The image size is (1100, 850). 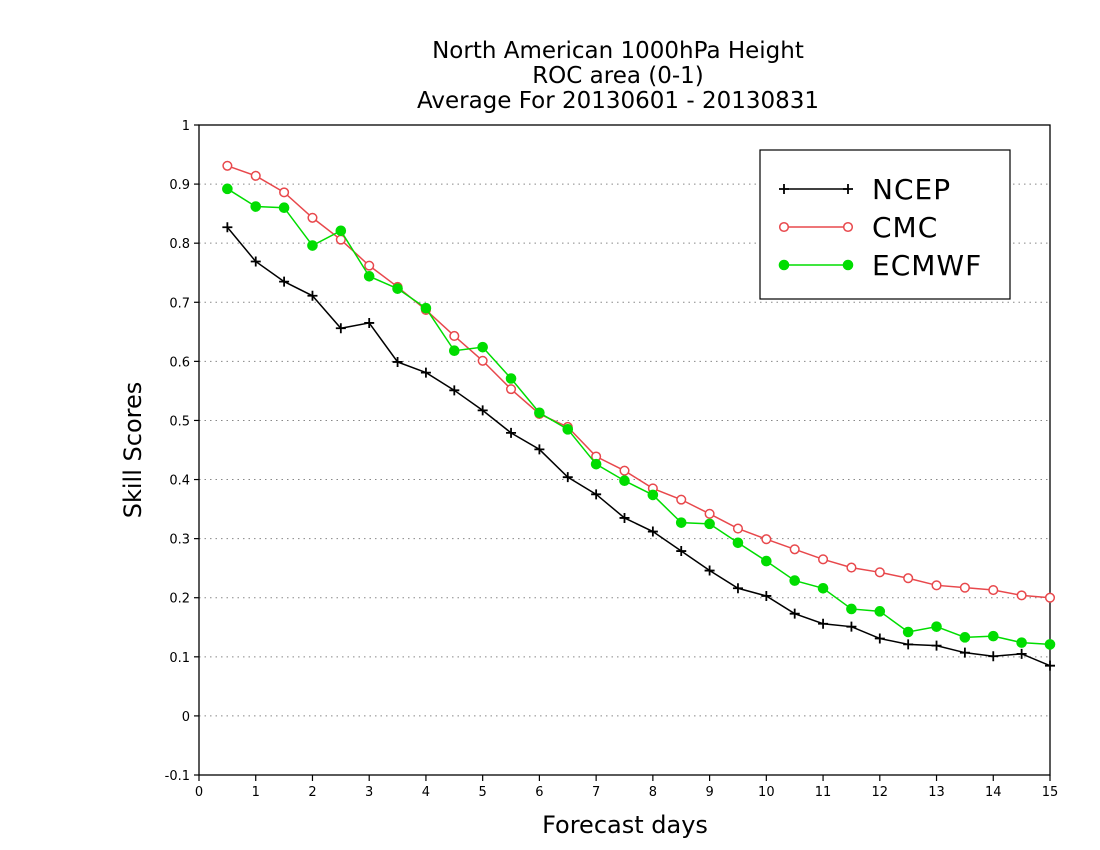 I want to click on y-tick-label: 0.1, so click(x=179, y=658).